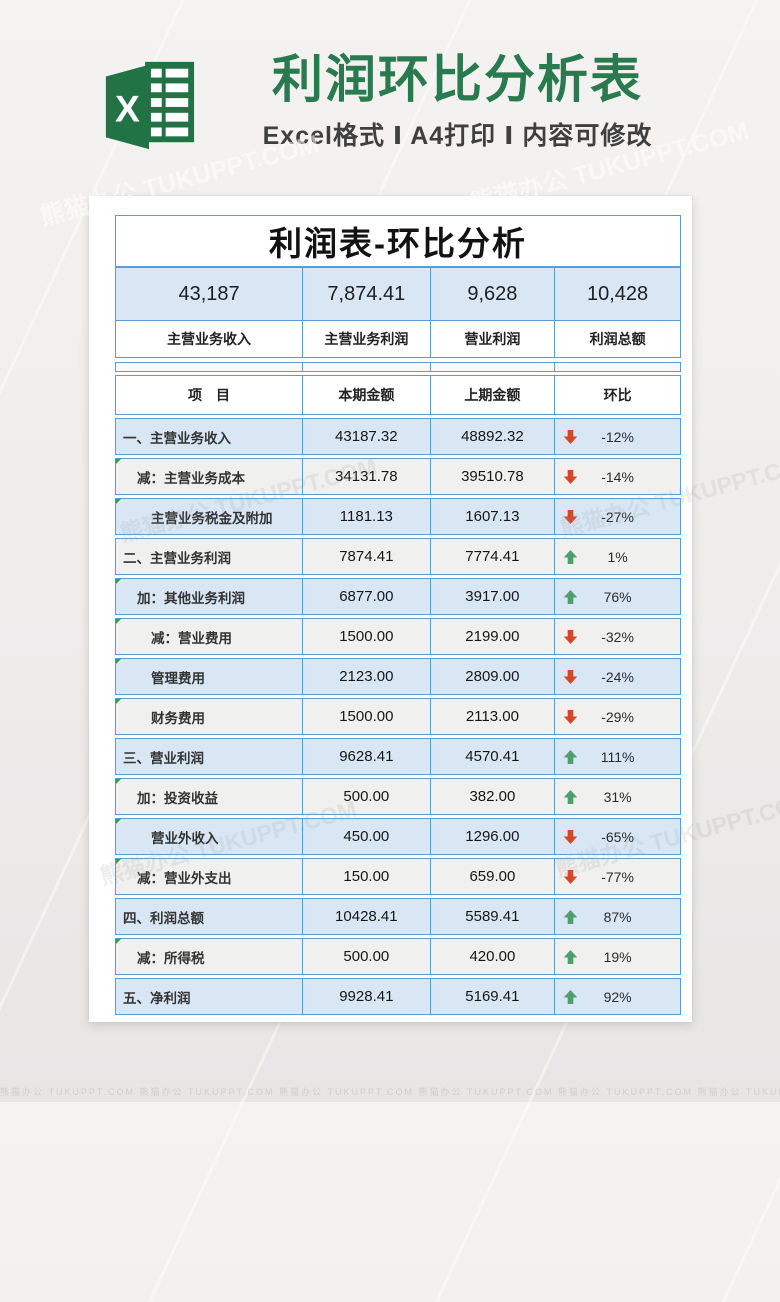 The image size is (780, 1302). I want to click on kpi-value: 9,628, so click(492, 294).